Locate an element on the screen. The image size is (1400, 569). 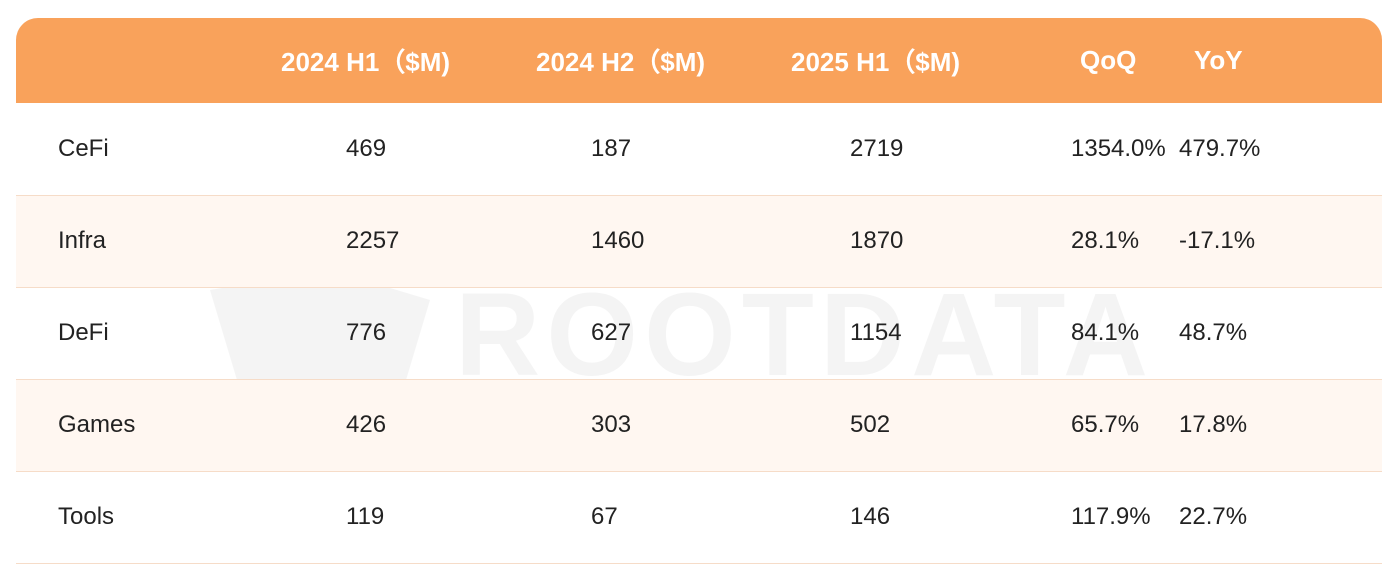
cell-yoy: 48.7% is located at coordinates (1213, 332).